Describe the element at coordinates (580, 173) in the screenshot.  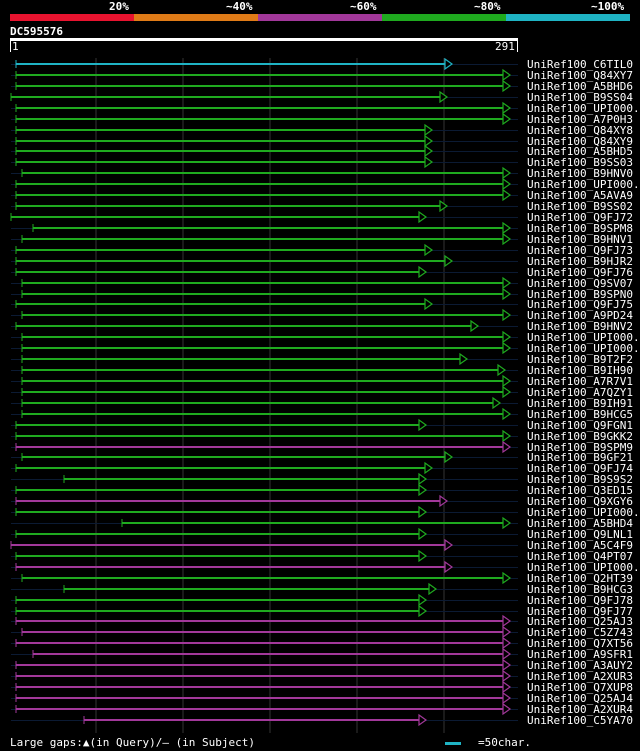
I see `hit-name: UniRef100_B9HNV0` at that location.